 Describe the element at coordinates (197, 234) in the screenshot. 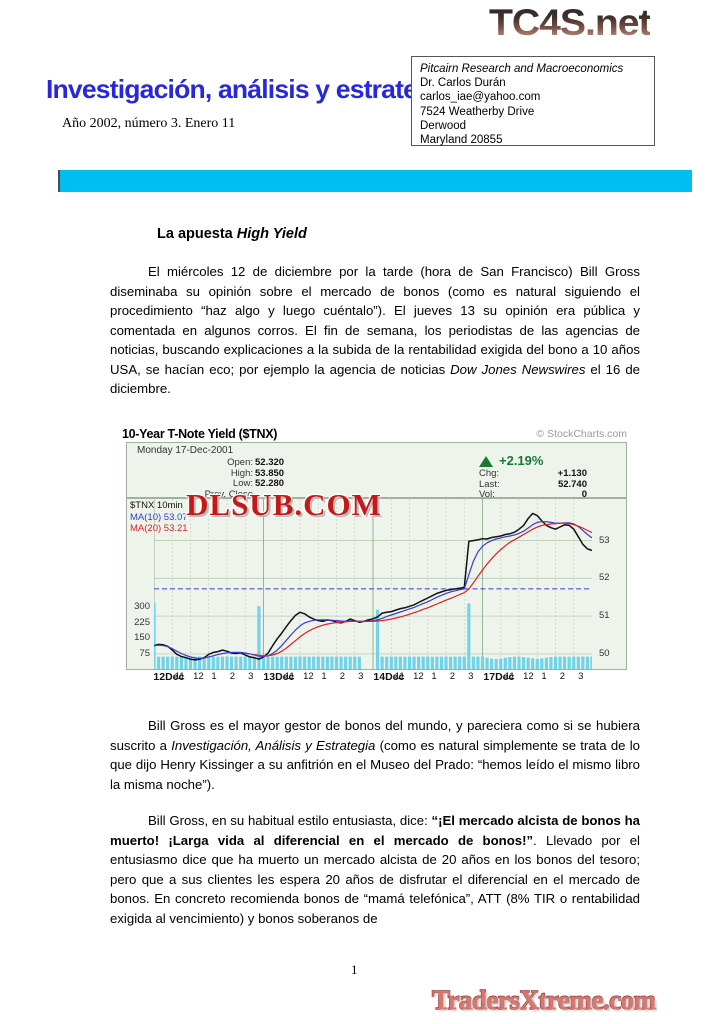

I see `section-title-plain: La apuesta` at that location.